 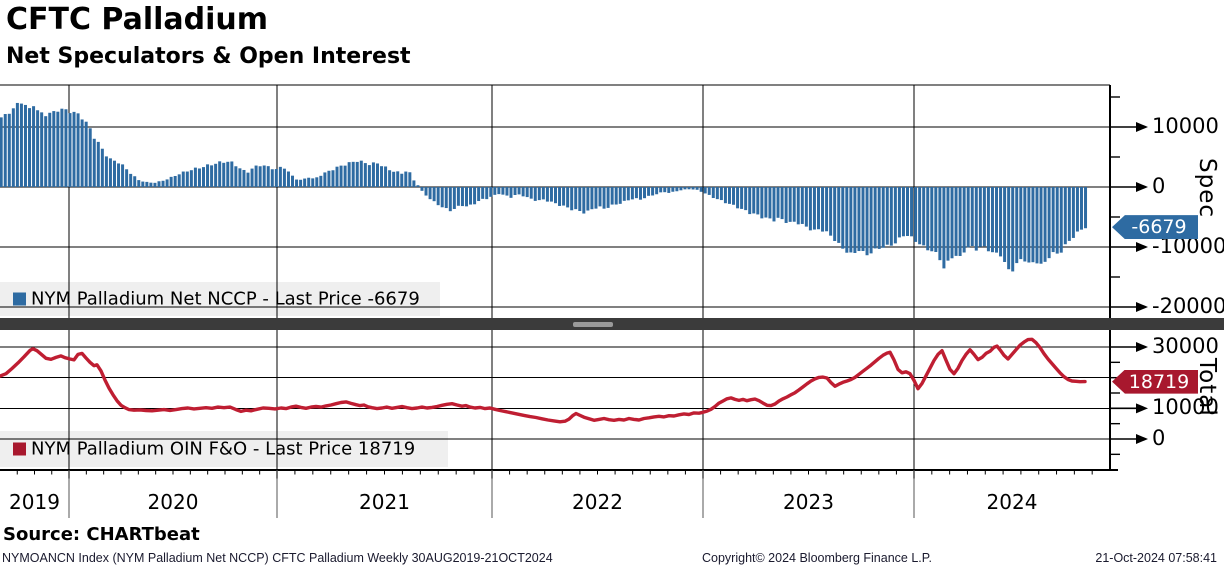 What do you see at coordinates (1159, 186) in the screenshot?
I see `spec-axis-tick-label: 0` at bounding box center [1159, 186].